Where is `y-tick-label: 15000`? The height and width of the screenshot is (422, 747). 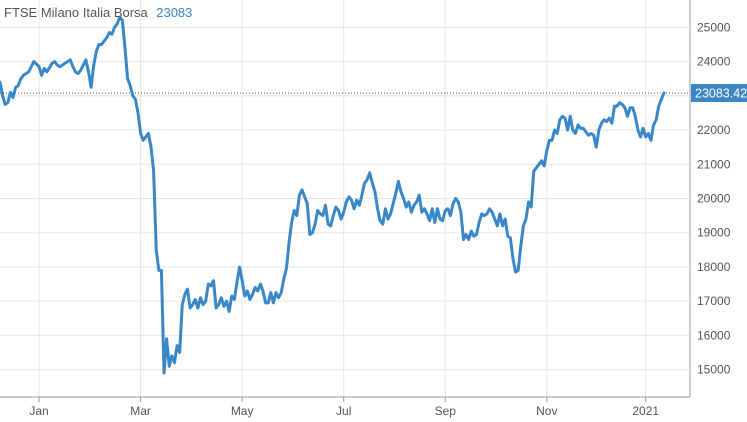
y-tick-label: 15000 is located at coordinates (714, 370).